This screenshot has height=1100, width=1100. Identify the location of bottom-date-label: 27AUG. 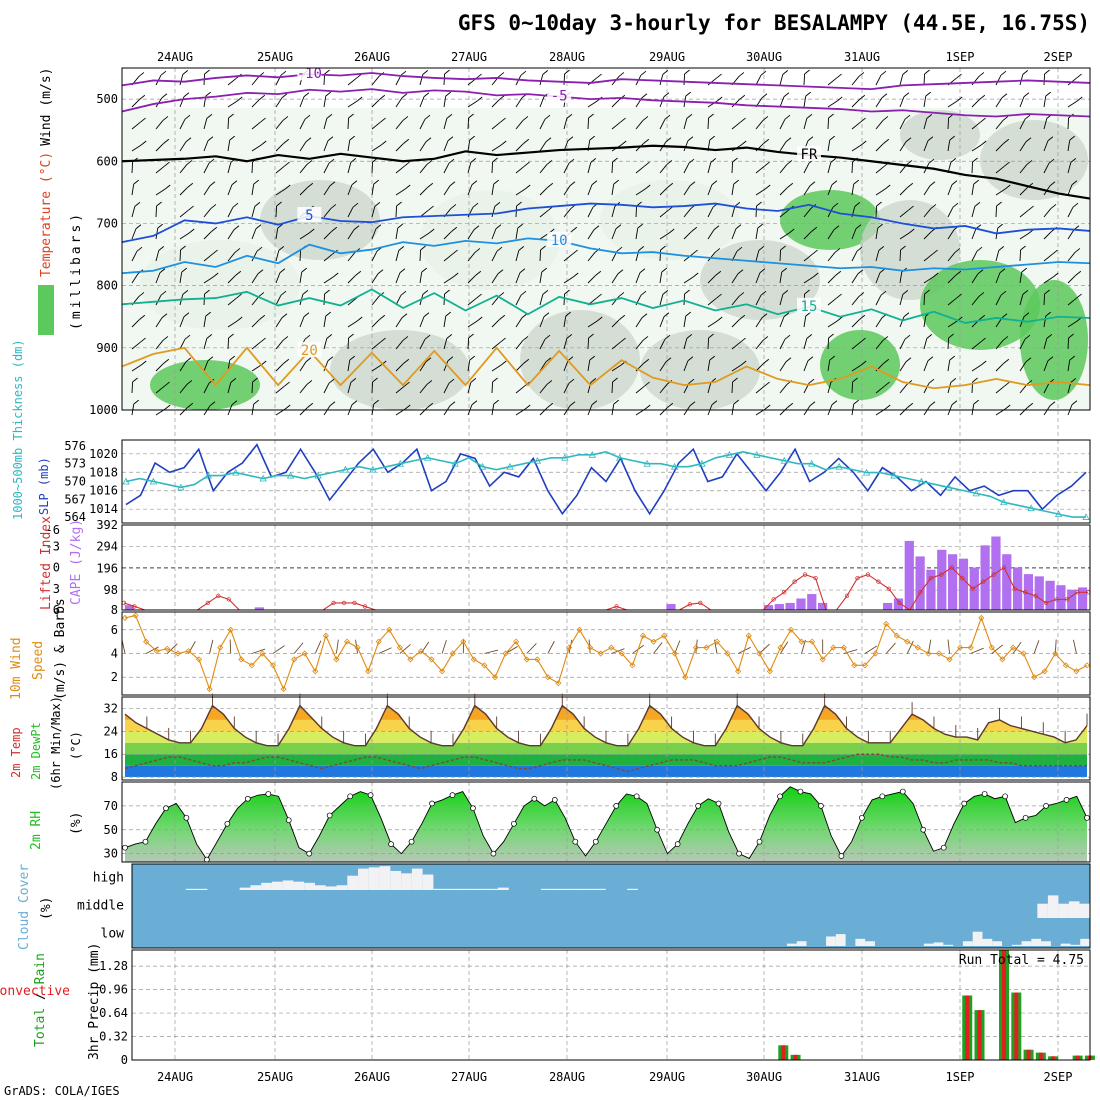
(469, 1077).